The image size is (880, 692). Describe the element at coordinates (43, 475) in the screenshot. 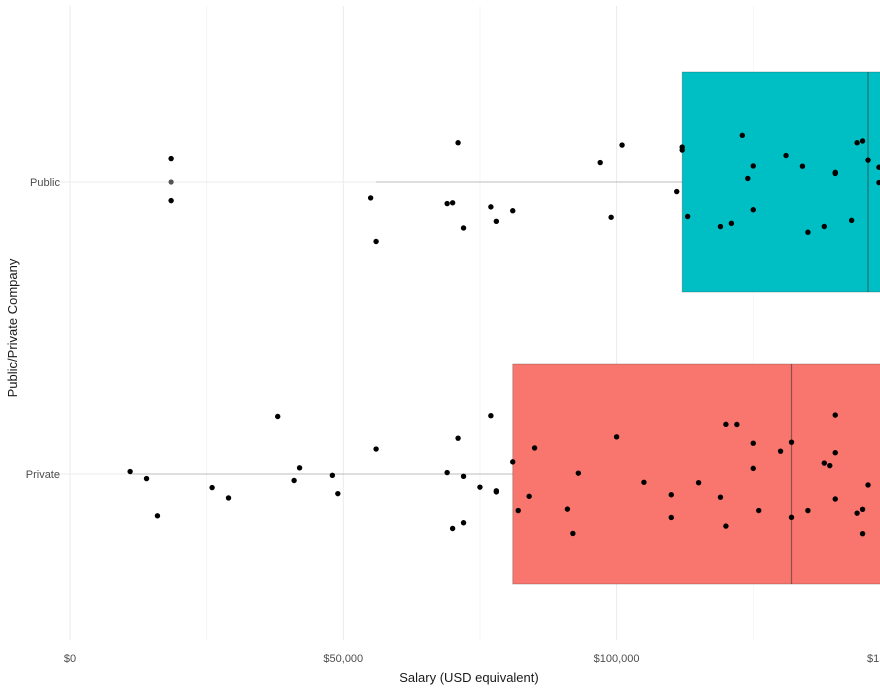

I see `y-tick-label: Private` at that location.